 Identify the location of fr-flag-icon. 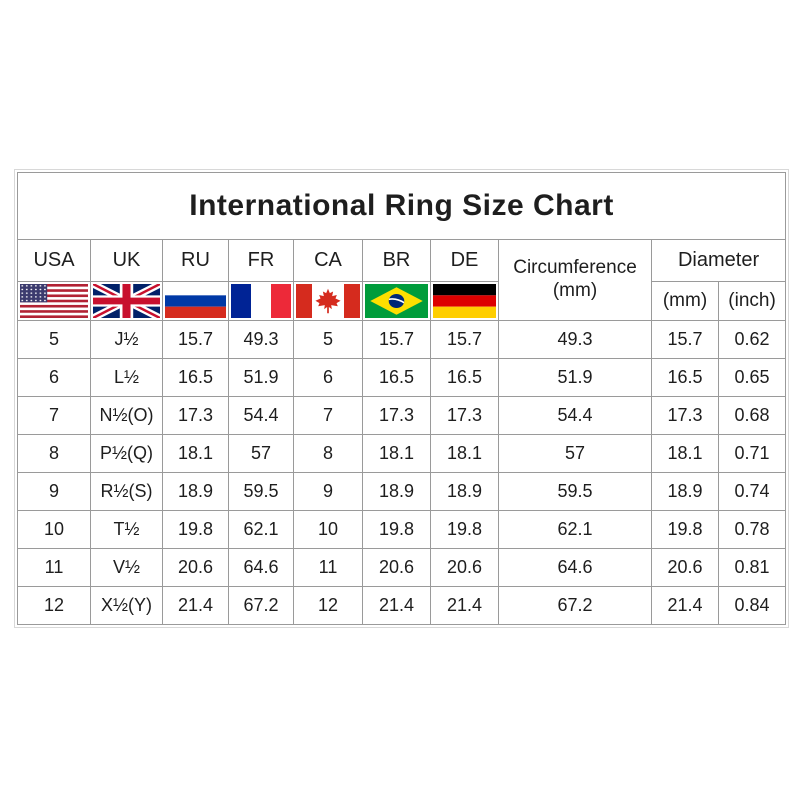
(261, 301).